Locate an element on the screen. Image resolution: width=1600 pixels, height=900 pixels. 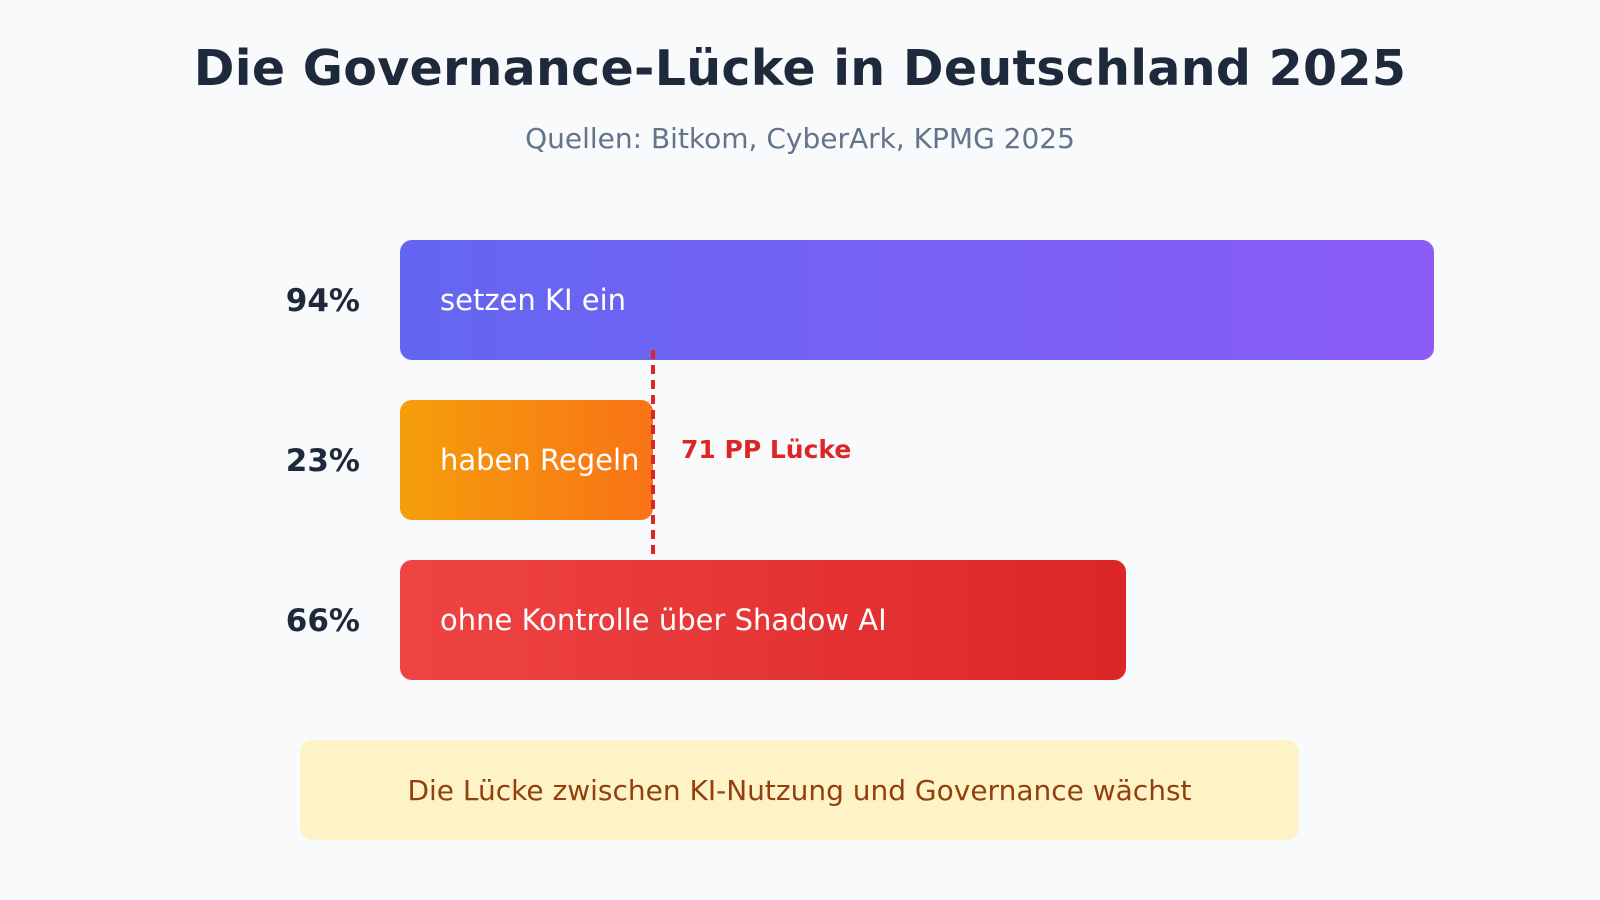
gap-annotation: 71 PP Lücke is located at coordinates (751, 455).